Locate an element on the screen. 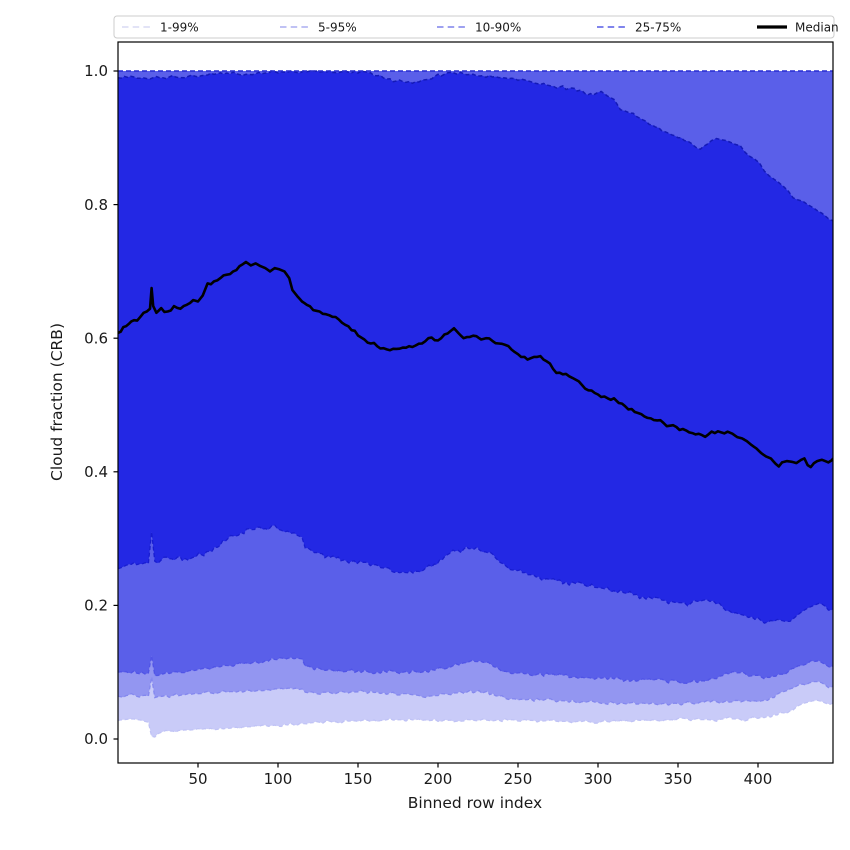 The width and height of the screenshot is (850, 850). y-tick-label: 0.8 is located at coordinates (96, 205).